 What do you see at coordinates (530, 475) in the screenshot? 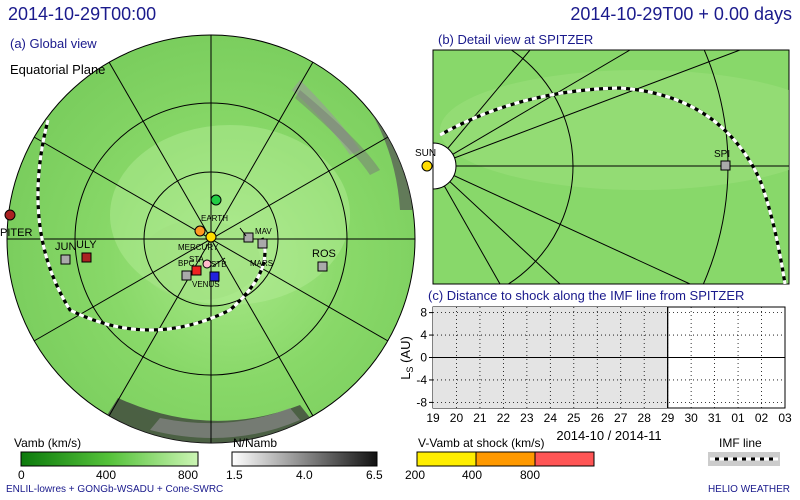
I see `shock-tick-2: 800` at bounding box center [530, 475].